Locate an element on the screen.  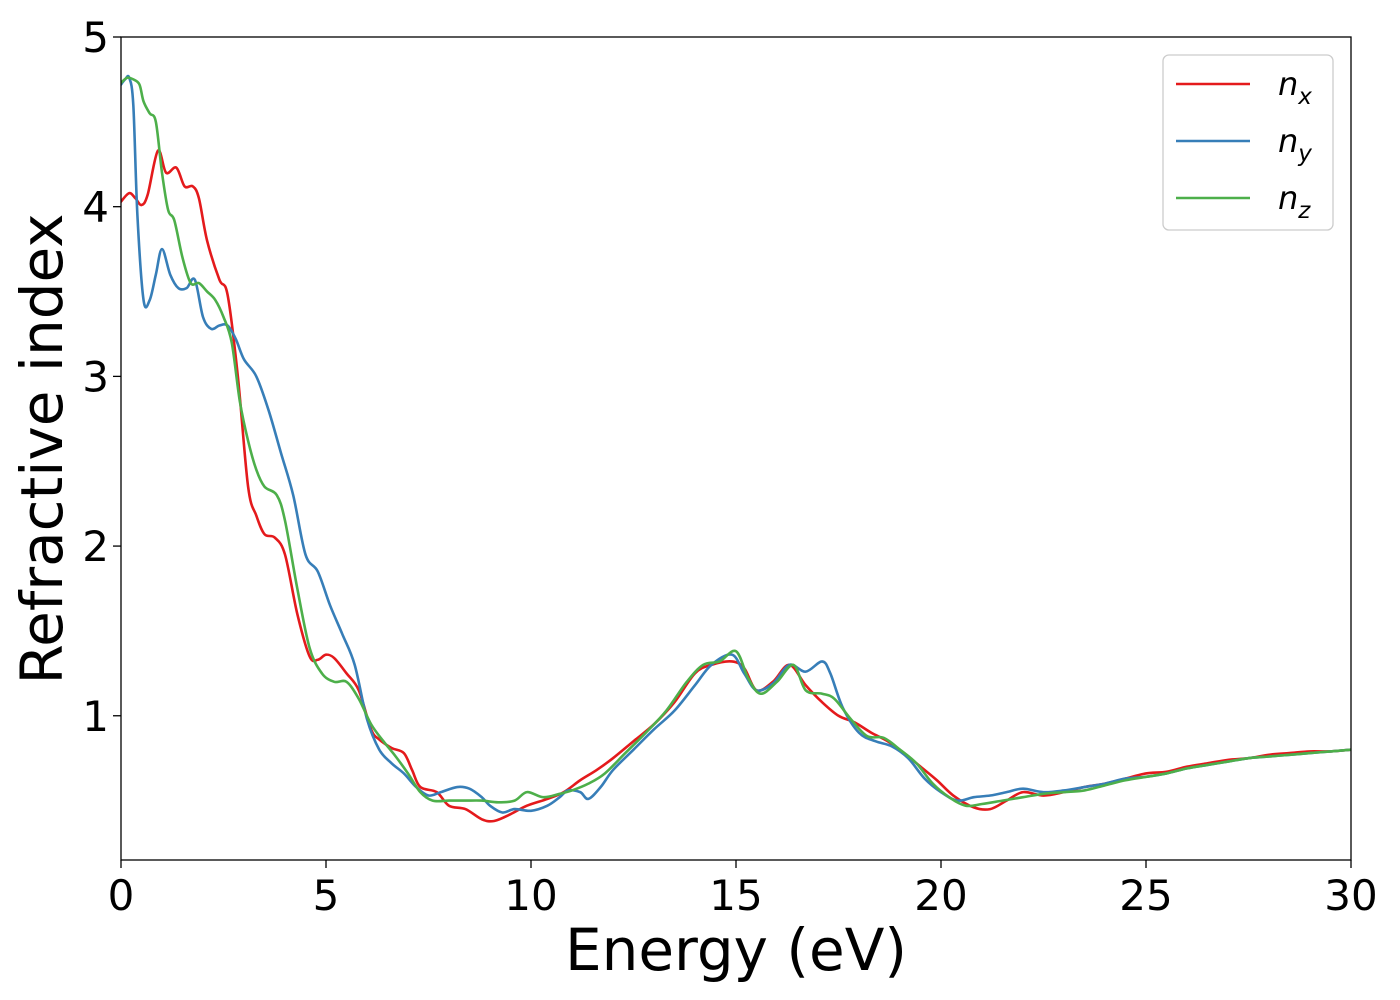
x-tick-label: 25 is located at coordinates (1145, 895).